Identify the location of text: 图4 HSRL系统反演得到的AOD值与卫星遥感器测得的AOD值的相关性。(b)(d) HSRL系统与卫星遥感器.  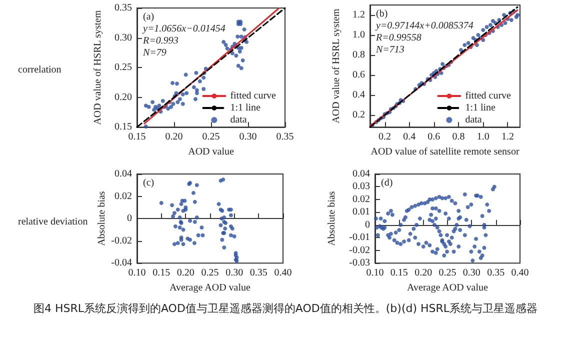
(285, 309).